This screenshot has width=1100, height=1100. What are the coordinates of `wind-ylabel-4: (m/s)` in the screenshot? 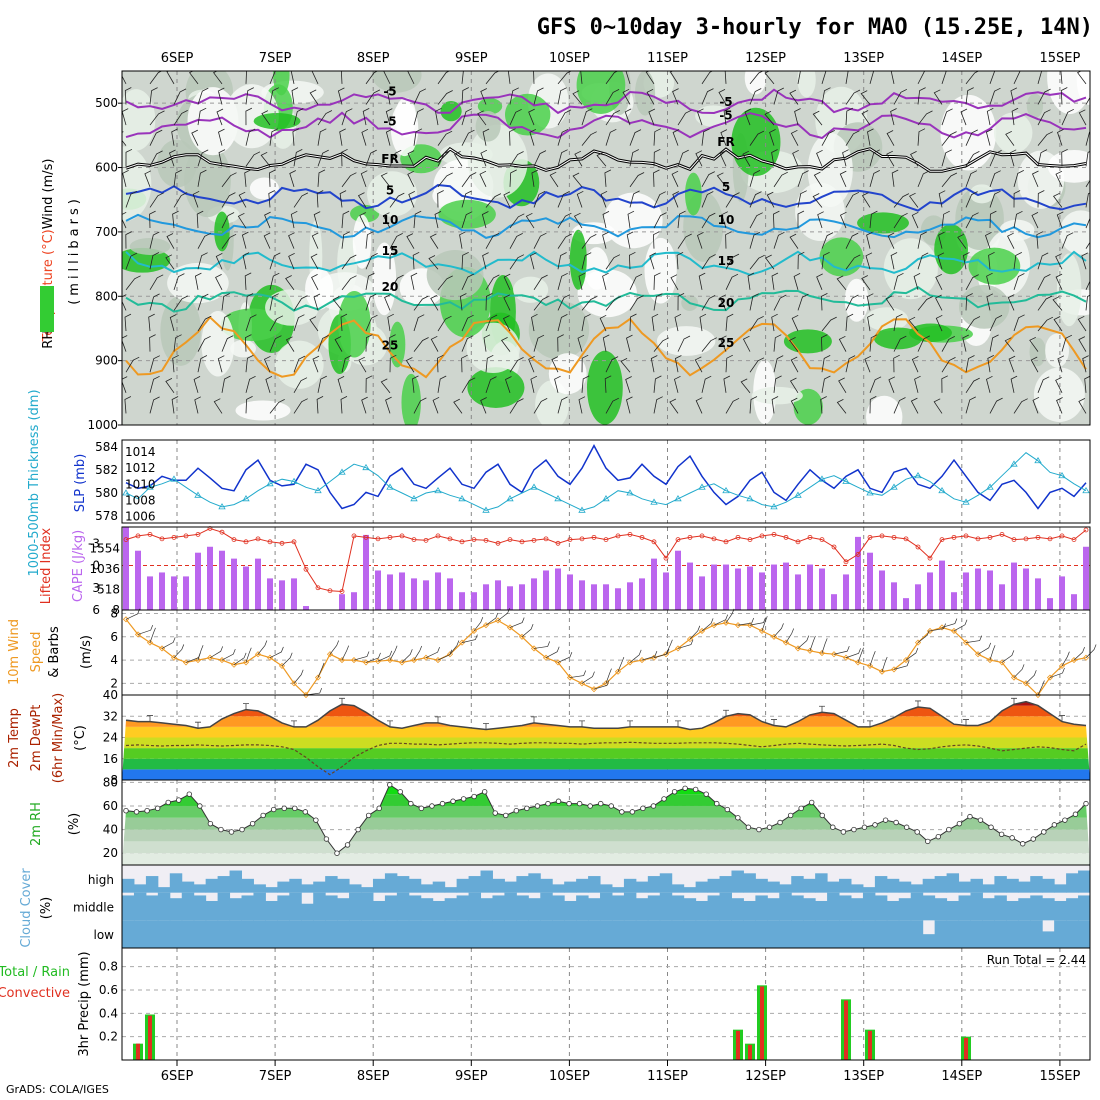 It's located at (86, 652).